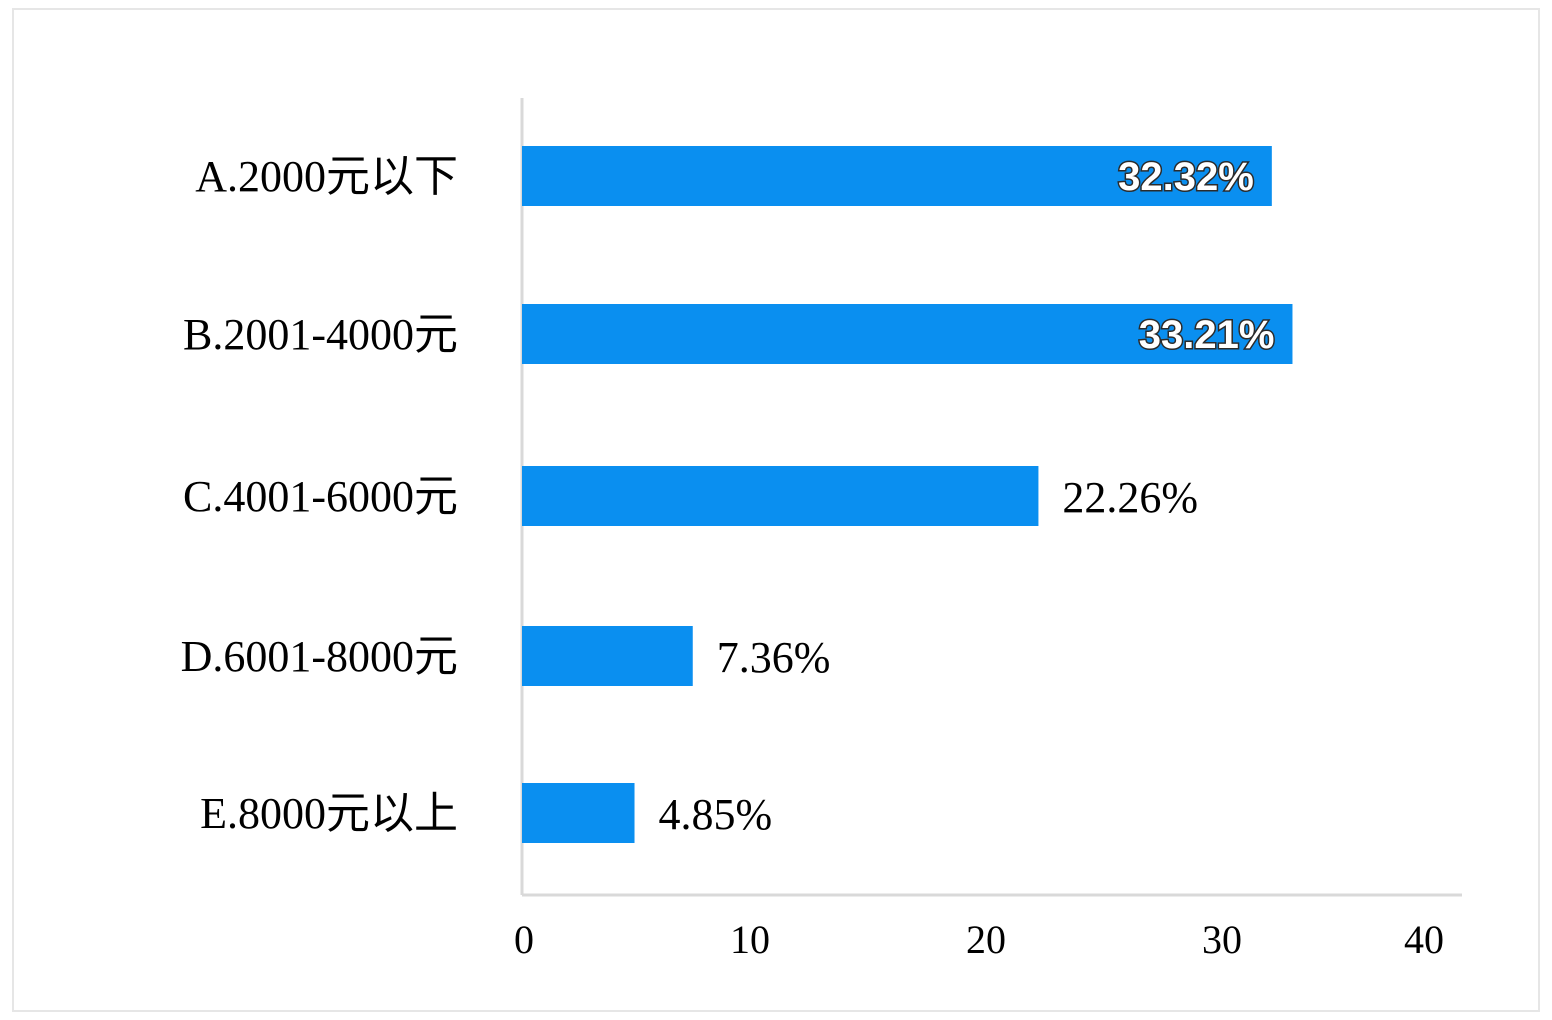 The height and width of the screenshot is (1020, 1552). I want to click on bar-b, so click(907, 334).